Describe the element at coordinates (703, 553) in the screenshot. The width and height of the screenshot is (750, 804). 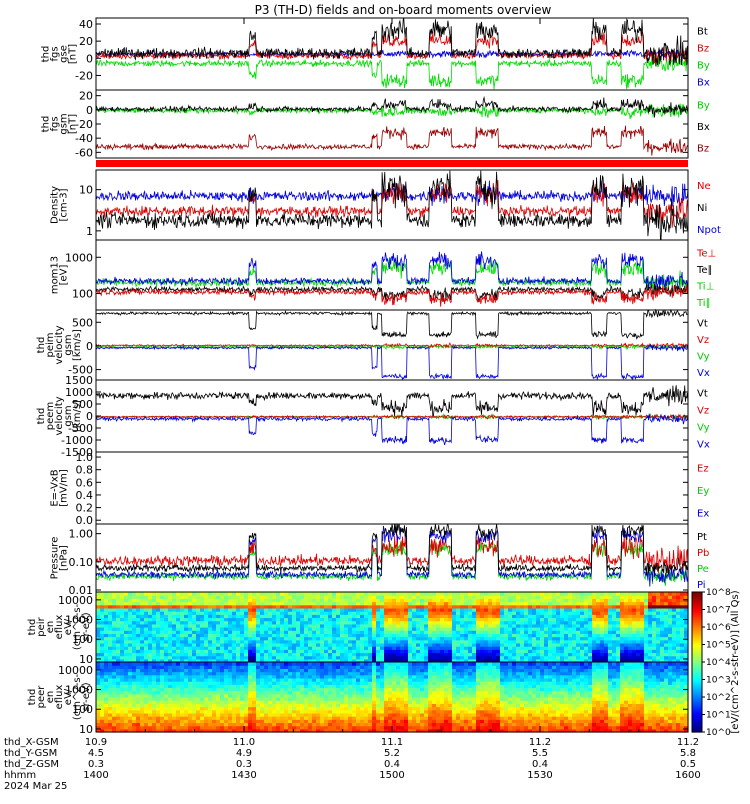
I see `legend-p8-1: Pb` at that location.